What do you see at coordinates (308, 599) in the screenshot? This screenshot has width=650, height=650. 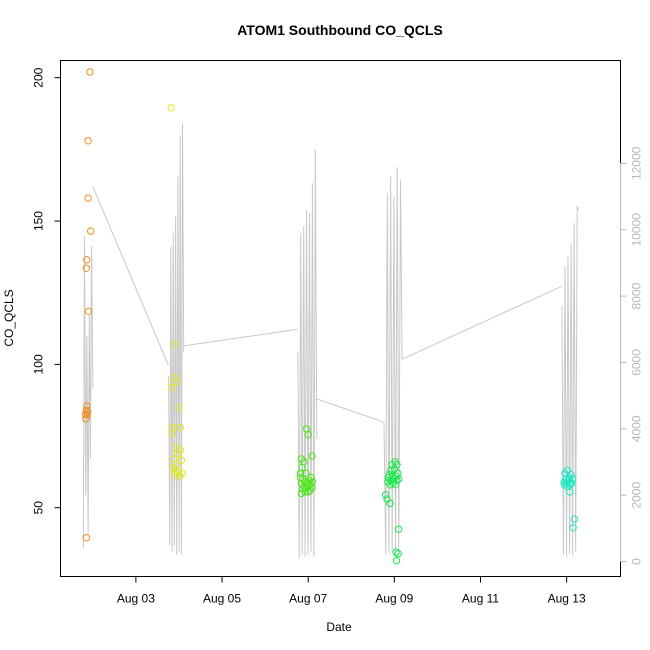 I see `x-tick-label: Aug 07` at bounding box center [308, 599].